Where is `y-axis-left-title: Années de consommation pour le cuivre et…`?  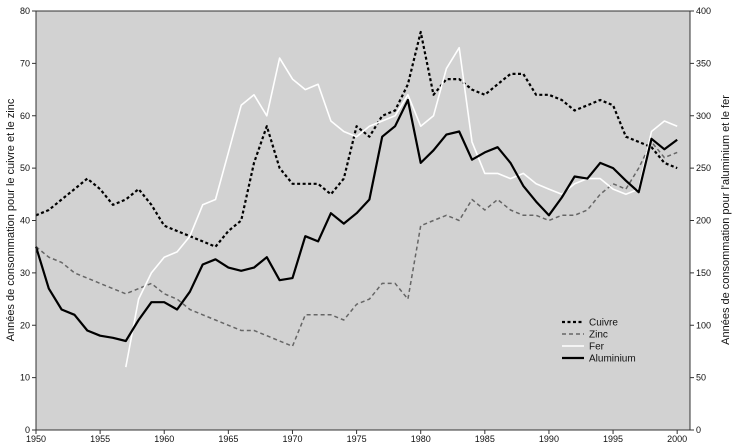 y-axis-left-title: Années de consommation pour le cuivre et… is located at coordinates (11, 219).